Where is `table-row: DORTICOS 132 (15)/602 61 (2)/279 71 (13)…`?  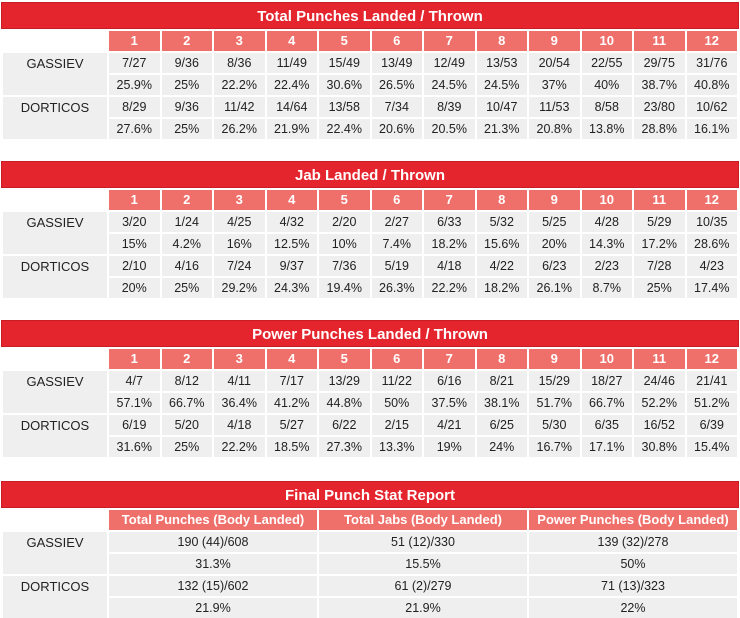
table-row: DORTICOS 132 (15)/602 61 (2)/279 71 (13)… is located at coordinates (370, 597).